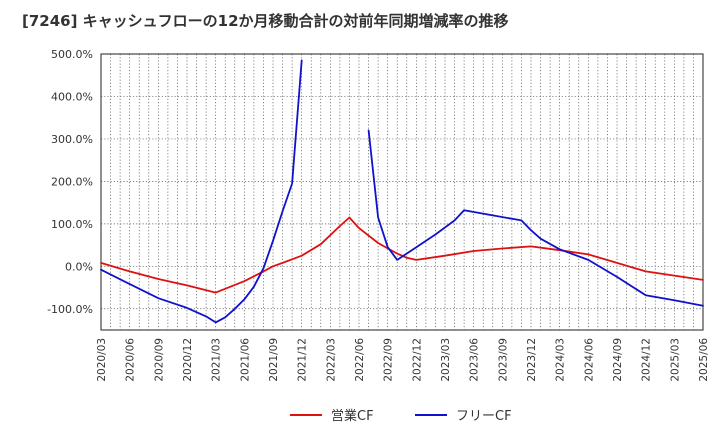 This screenshot has height=440, width=720. Describe the element at coordinates (704, 360) in the screenshot. I see `x-tick-label: 2025/06` at that location.